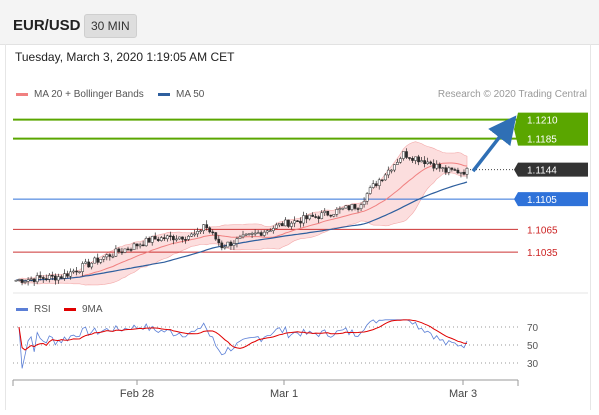  What do you see at coordinates (542, 171) in the screenshot?
I see `level-label-1-1144: 1.1144` at bounding box center [542, 171].